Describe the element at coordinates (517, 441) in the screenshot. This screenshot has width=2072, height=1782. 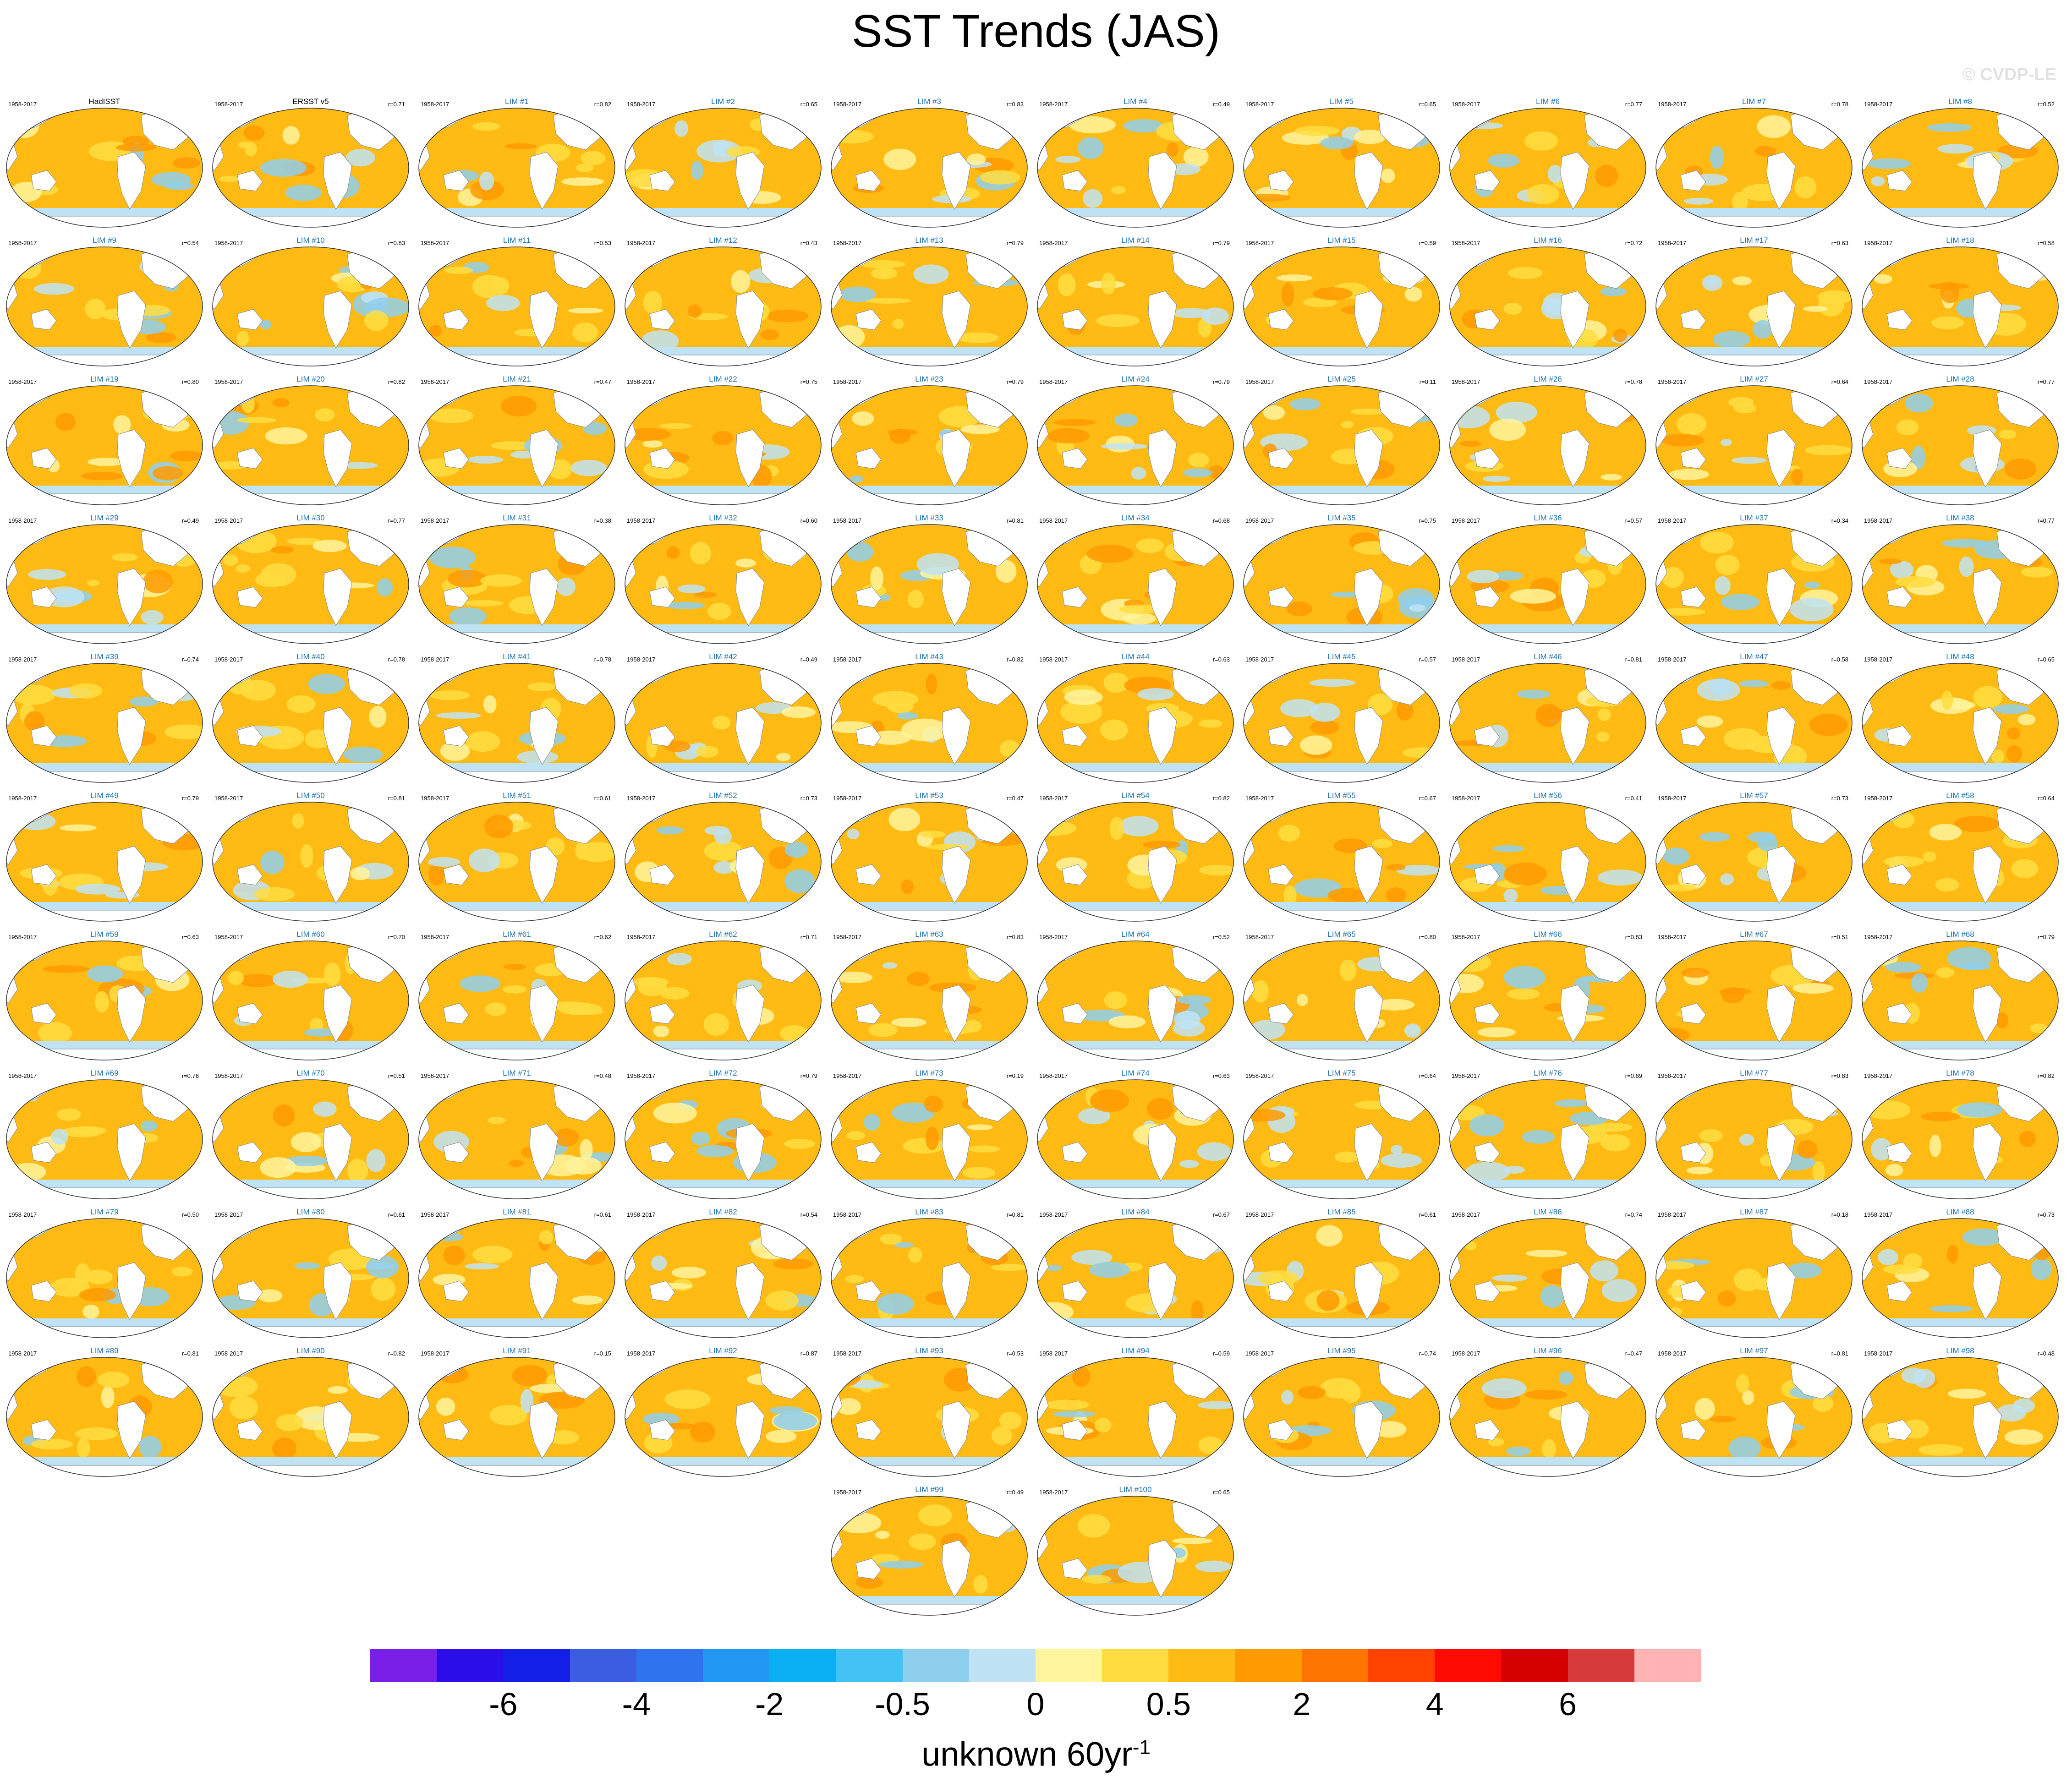
I see `map-panel: 1958-2017 LIM #21 r=0.47` at that location.